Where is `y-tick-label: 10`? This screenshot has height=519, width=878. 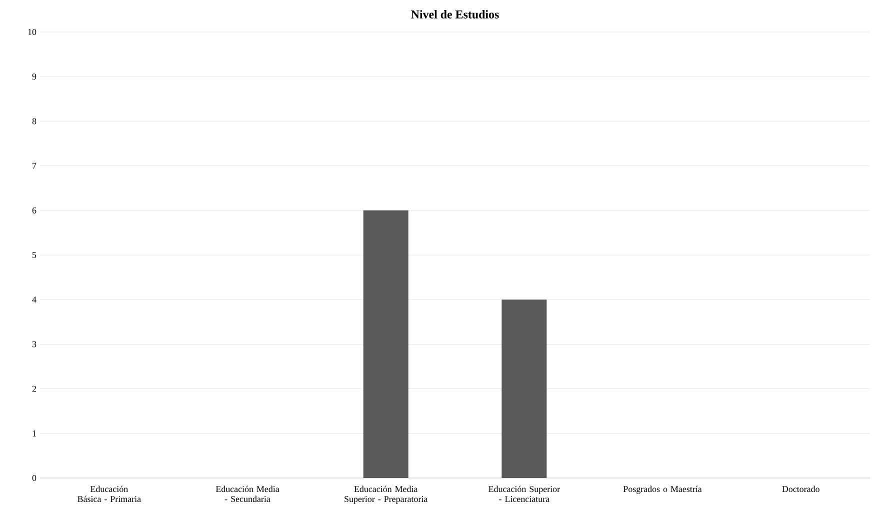
y-tick-label: 10 is located at coordinates (32, 32).